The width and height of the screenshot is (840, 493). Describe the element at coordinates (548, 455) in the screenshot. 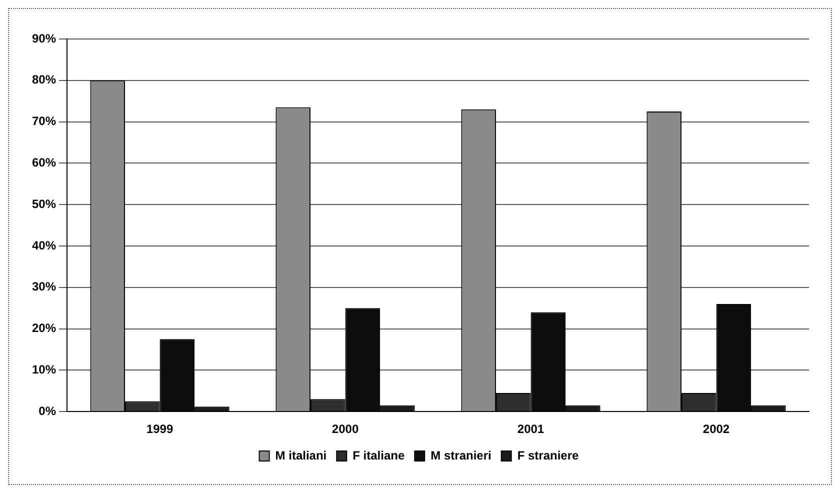

I see `legend-label: F straniere` at that location.